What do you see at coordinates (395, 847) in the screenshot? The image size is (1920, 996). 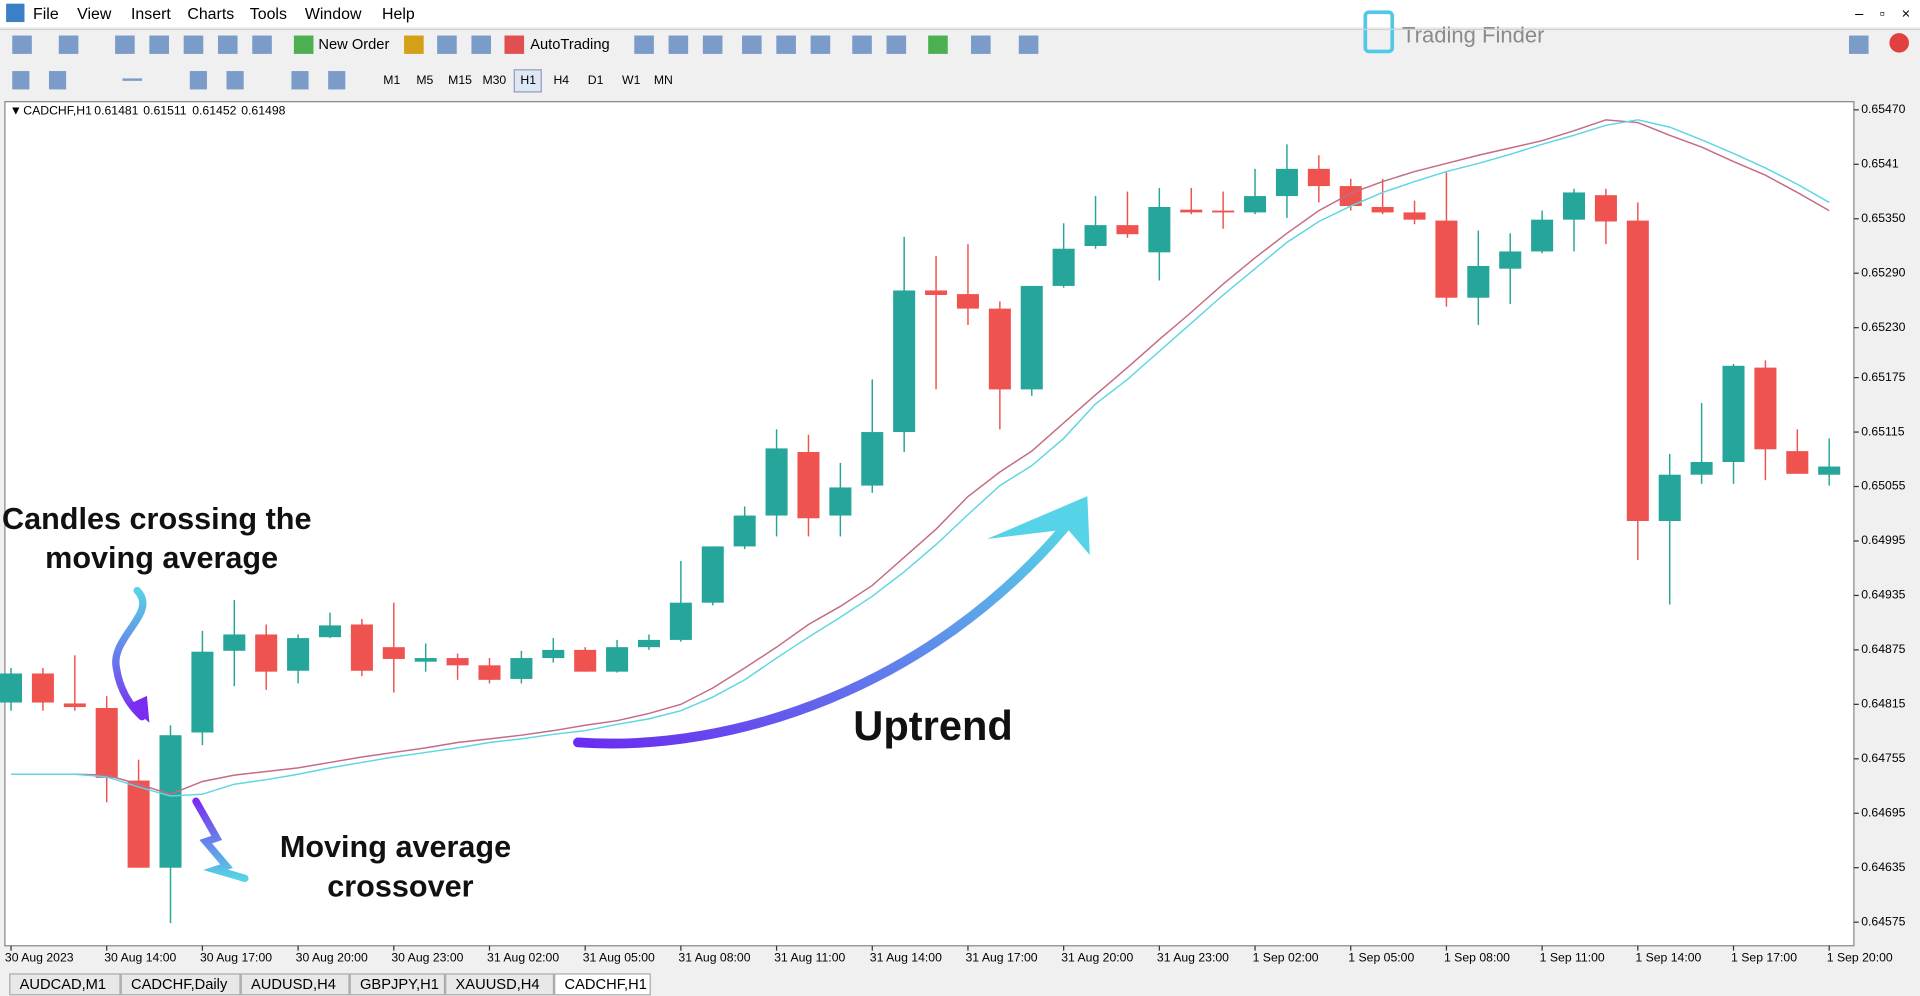 I see `annotation: Moving average` at bounding box center [395, 847].